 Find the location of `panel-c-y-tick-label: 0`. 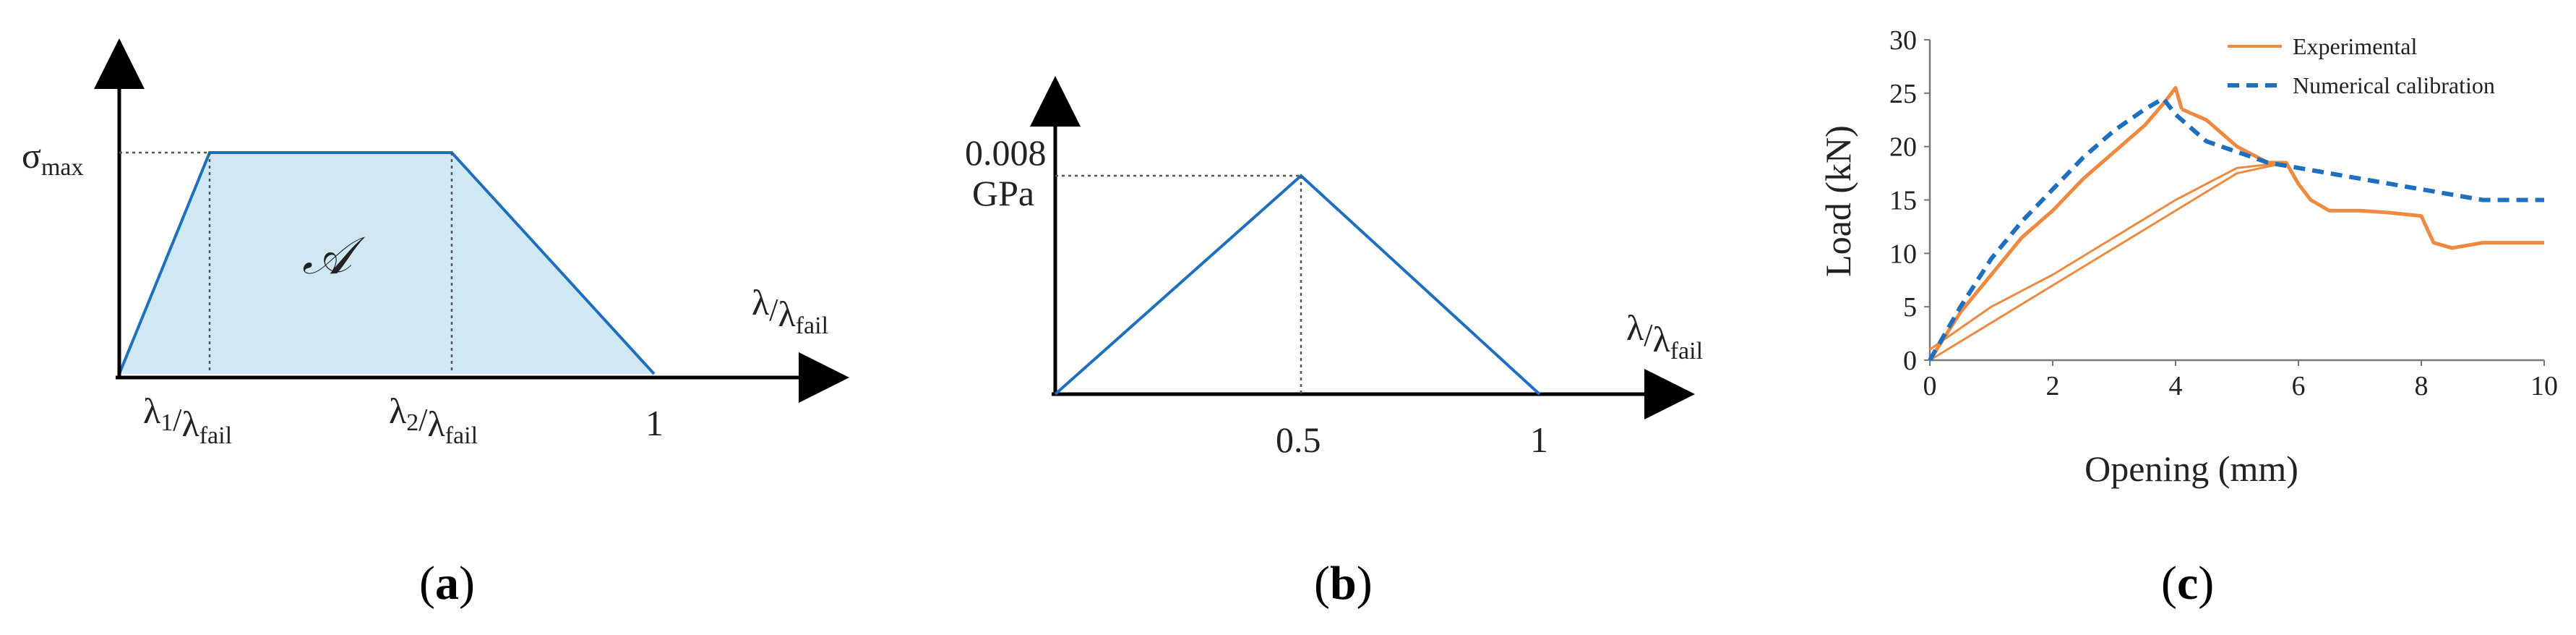

panel-c-y-tick-label: 0 is located at coordinates (1910, 361).